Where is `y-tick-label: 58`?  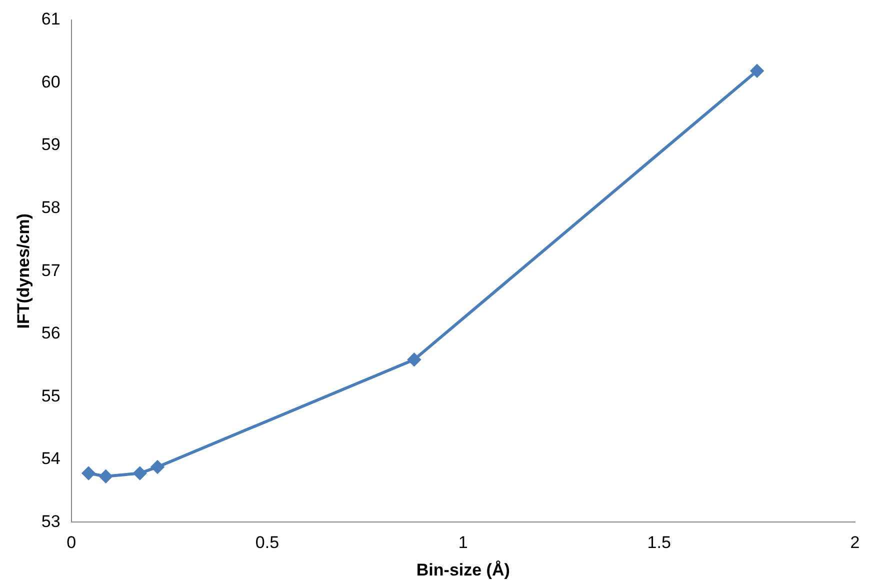 y-tick-label: 58 is located at coordinates (50, 208).